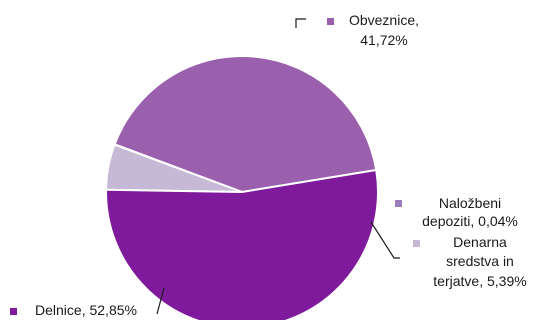  What do you see at coordinates (480, 261) in the screenshot?
I see `data-label-denarna-sredstva-in-terjatve-line-2: sredstva in` at bounding box center [480, 261].